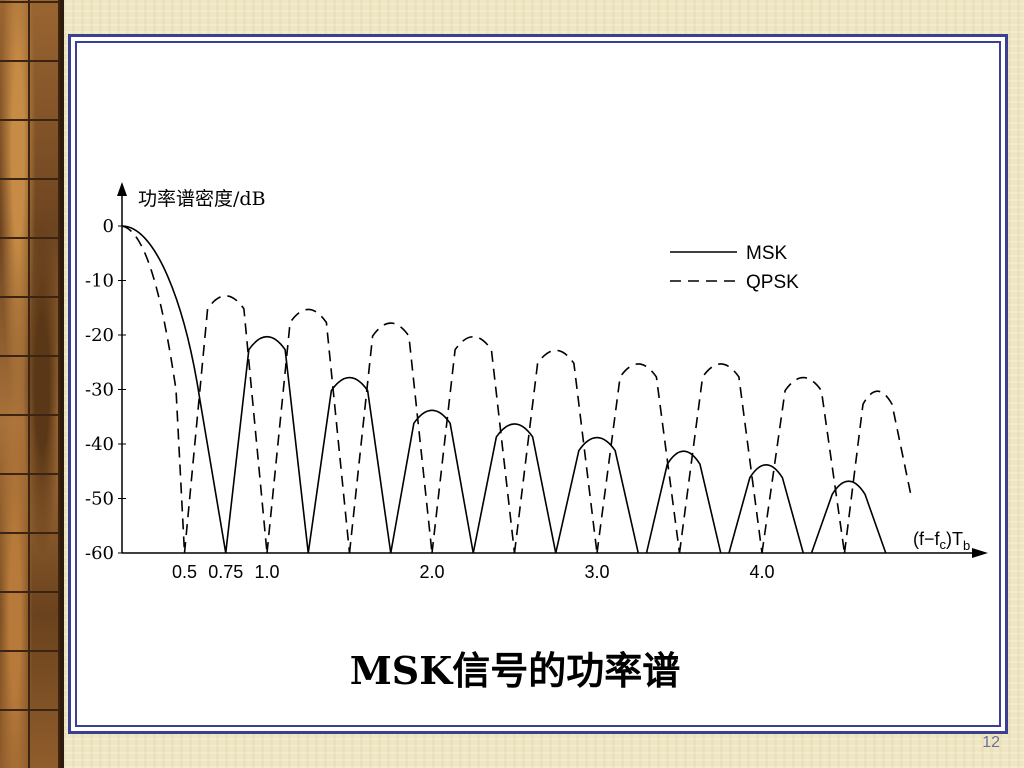 This screenshot has height=768, width=1024. What do you see at coordinates (431, 572) in the screenshot?
I see `x-tick-label: 2.0` at bounding box center [431, 572].